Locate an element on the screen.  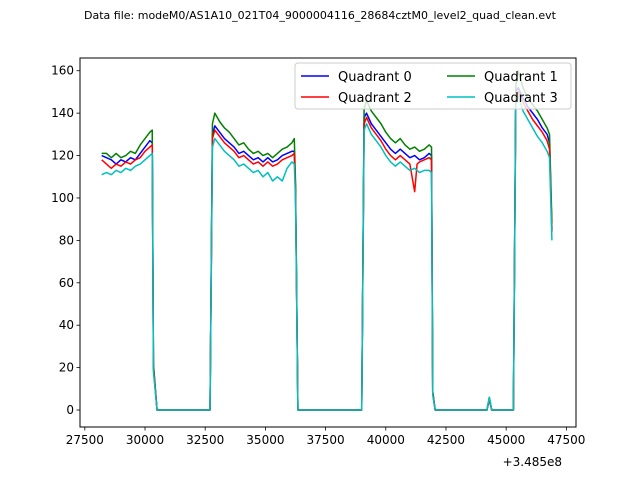
x-tick-label: 42500 is located at coordinates (446, 440).